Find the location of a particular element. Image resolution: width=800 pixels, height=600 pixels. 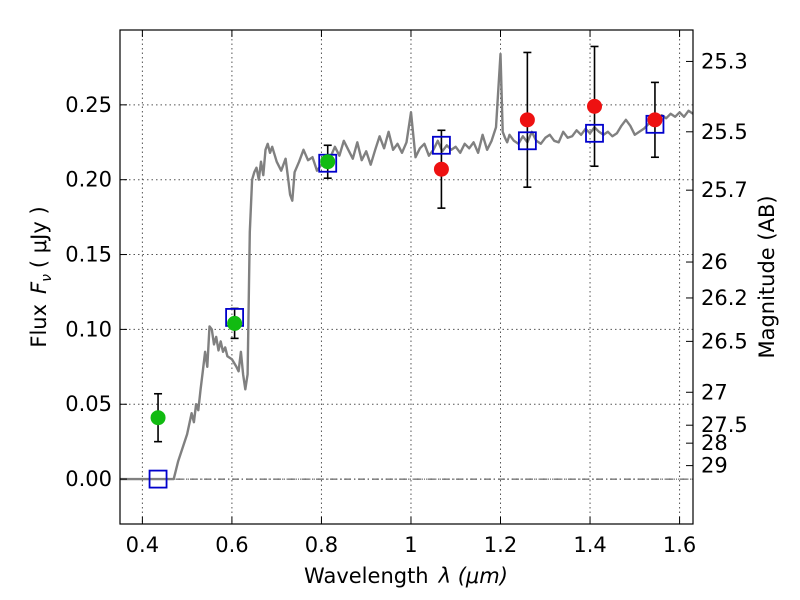

x-axis-label: Wavelength λ (μm) is located at coordinates (406, 576).